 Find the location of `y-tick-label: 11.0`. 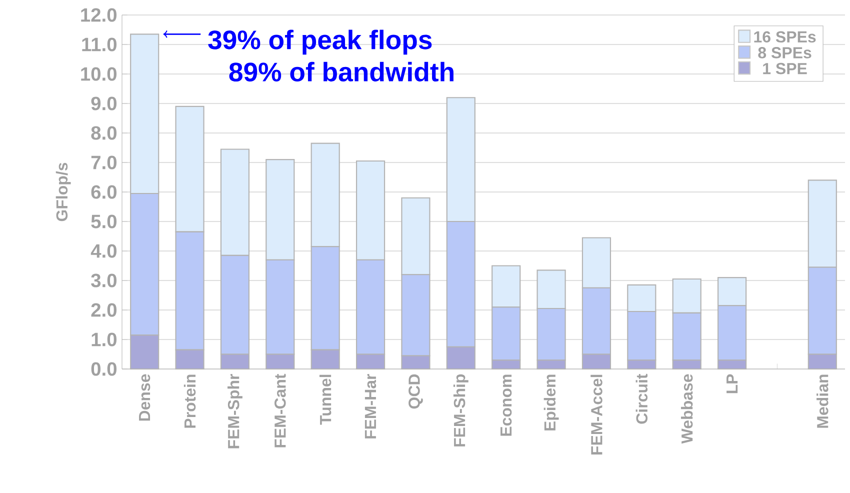

y-tick-label: 11.0 is located at coordinates (99, 45).